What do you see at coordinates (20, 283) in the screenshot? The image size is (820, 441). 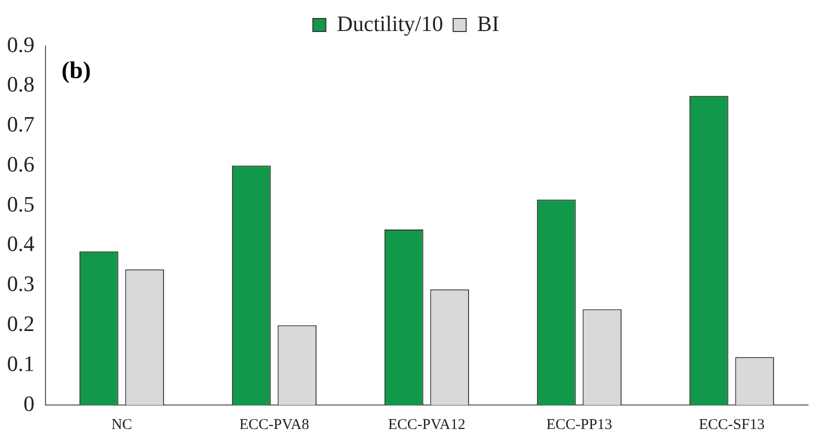 I see `y-tick-label: 0.3` at bounding box center [20, 283].